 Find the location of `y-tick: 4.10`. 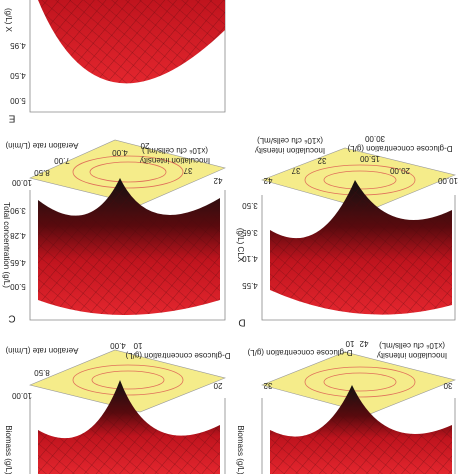

y-tick: 4.10 is located at coordinates (250, 258).